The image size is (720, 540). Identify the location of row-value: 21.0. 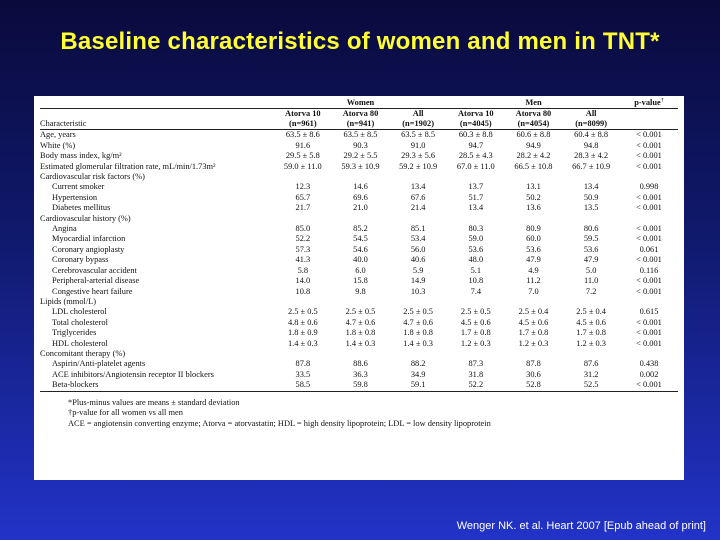
(360, 208).